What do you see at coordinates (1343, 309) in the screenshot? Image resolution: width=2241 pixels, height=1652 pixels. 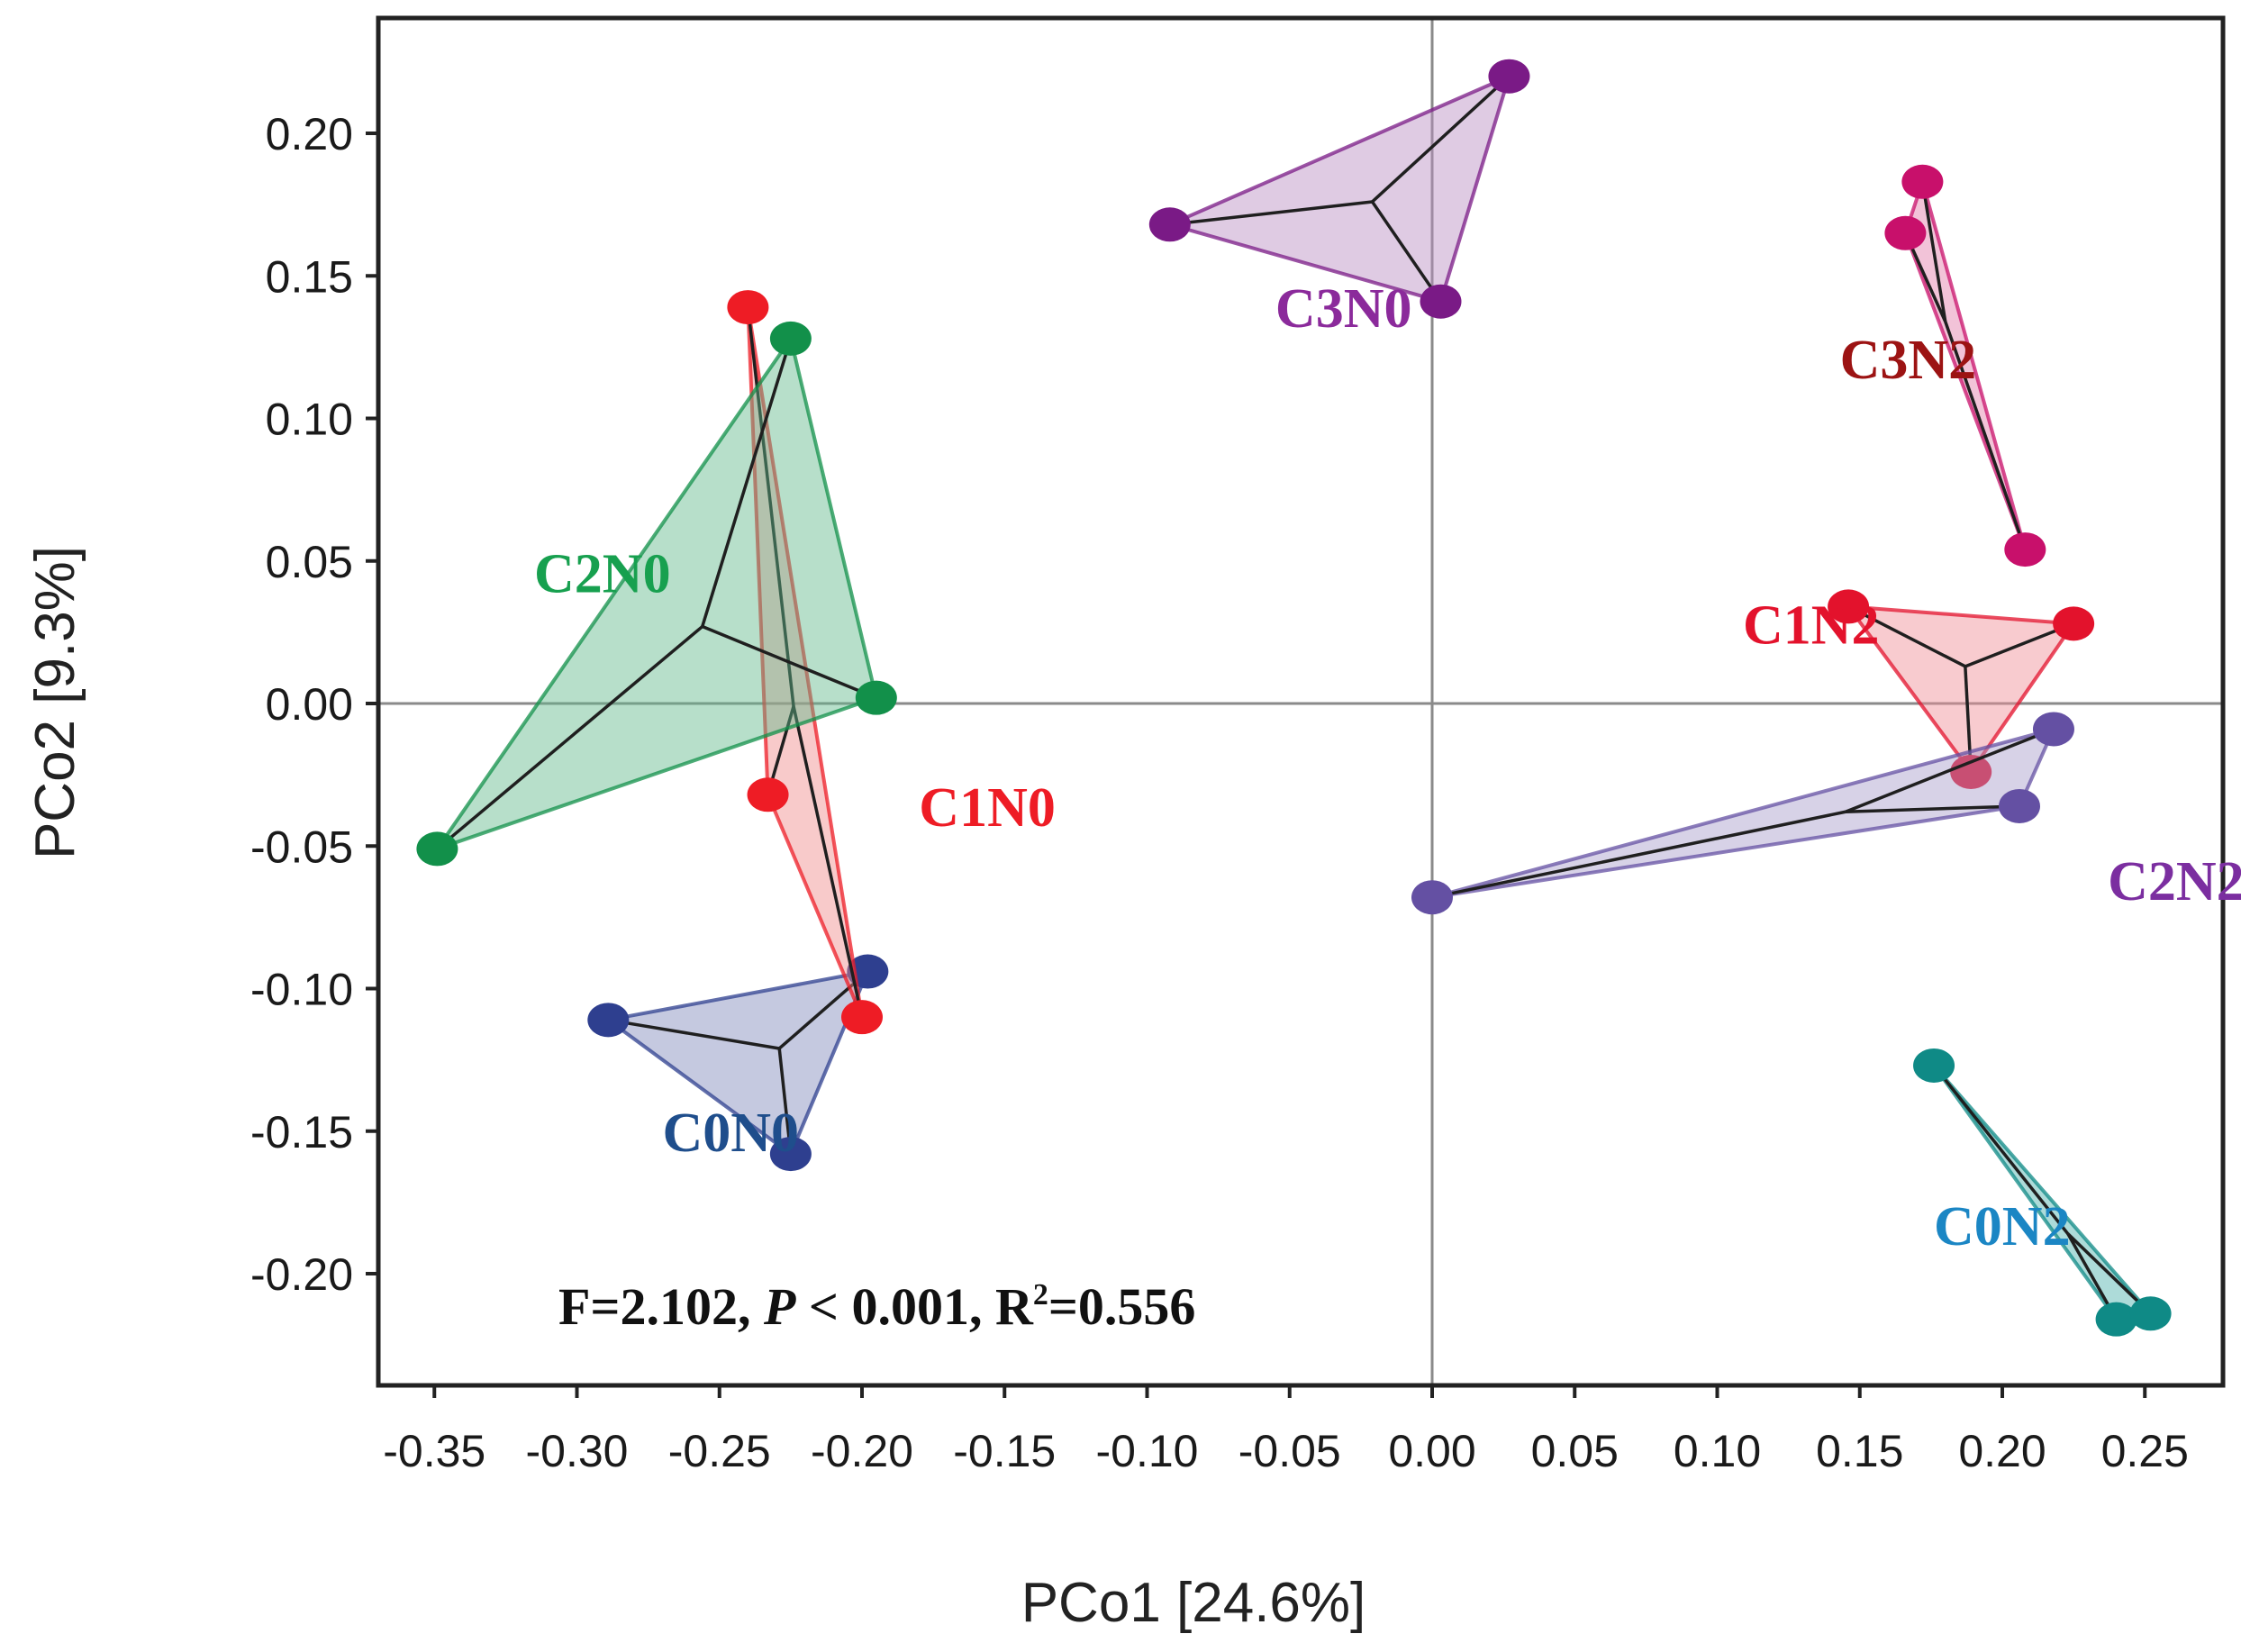 I see `group-label-c3n0: C3N0` at bounding box center [1343, 309].